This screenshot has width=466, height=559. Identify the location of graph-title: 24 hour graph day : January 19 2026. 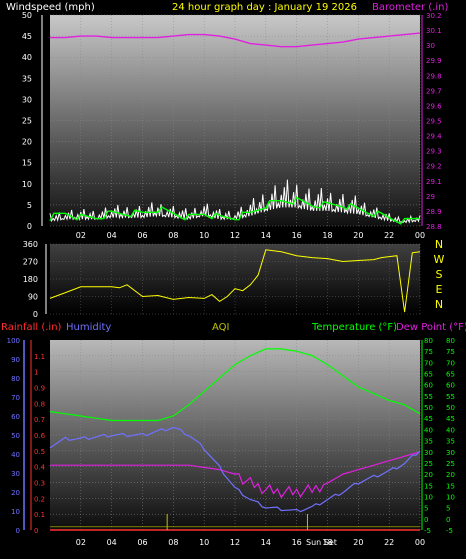
(264, 7).